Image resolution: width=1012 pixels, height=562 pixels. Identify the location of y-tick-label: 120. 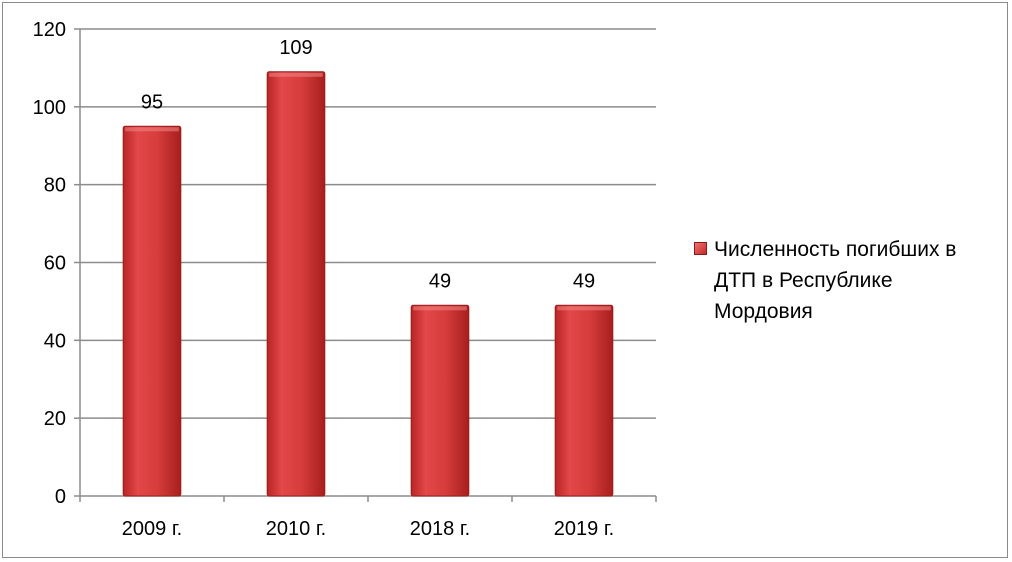
(49, 30).